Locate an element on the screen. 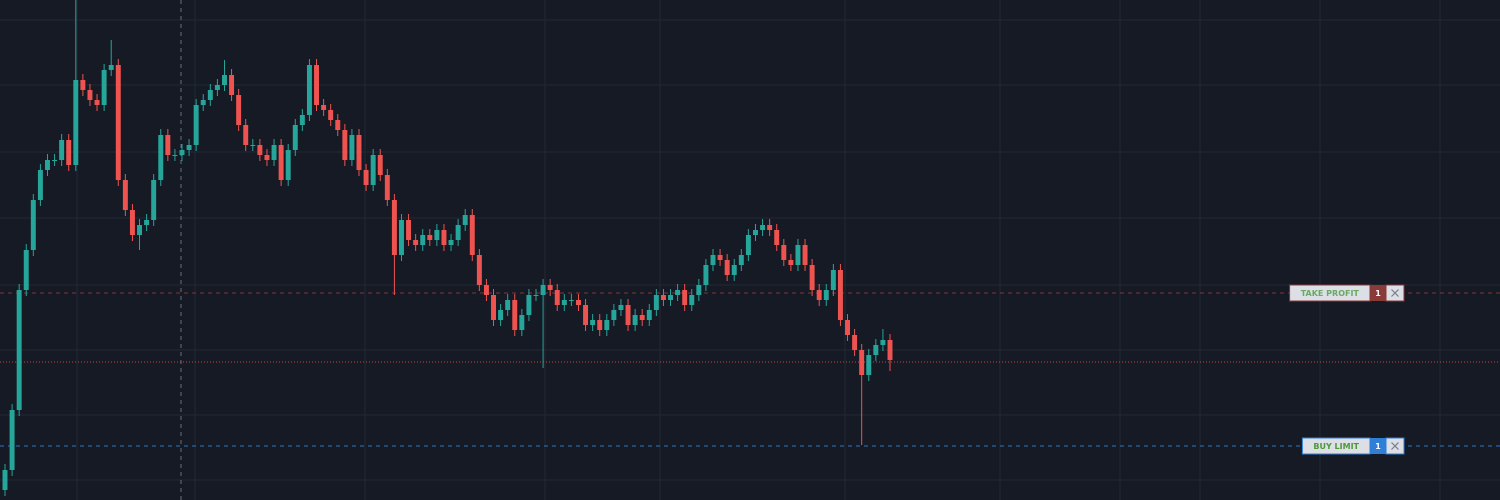  order-label: TAKE PROFIT 1 is located at coordinates (1347, 293).